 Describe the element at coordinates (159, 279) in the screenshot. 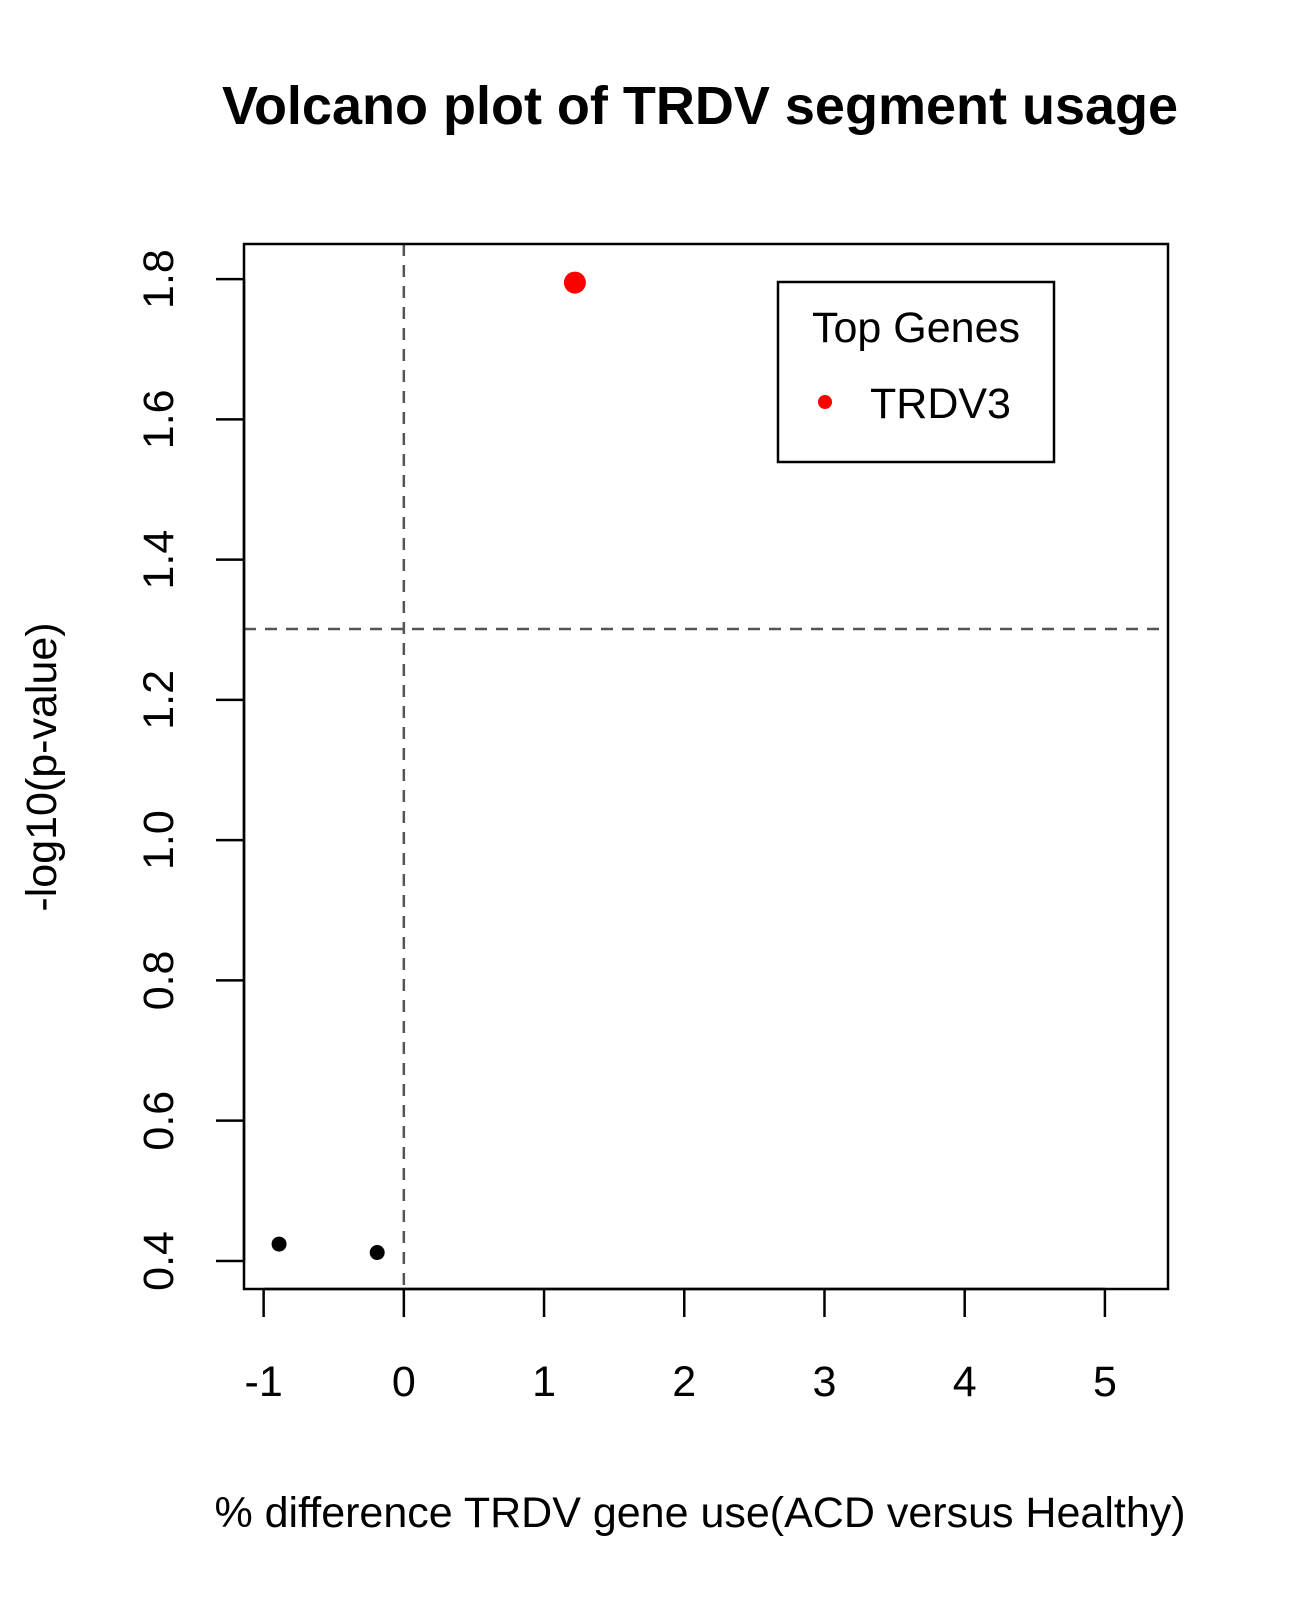

I see `y-tick-label: 1.8` at that location.